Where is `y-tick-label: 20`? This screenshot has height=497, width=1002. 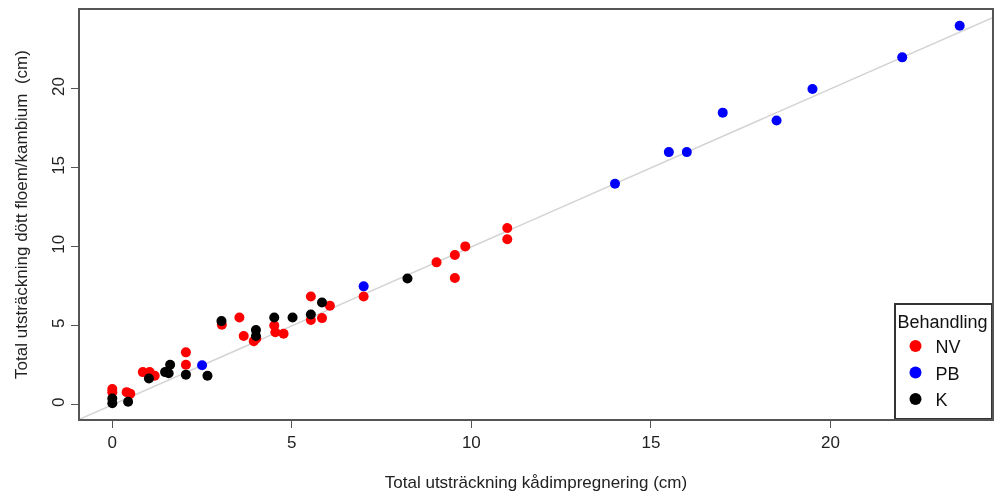 y-tick-label: 20 is located at coordinates (59, 86).